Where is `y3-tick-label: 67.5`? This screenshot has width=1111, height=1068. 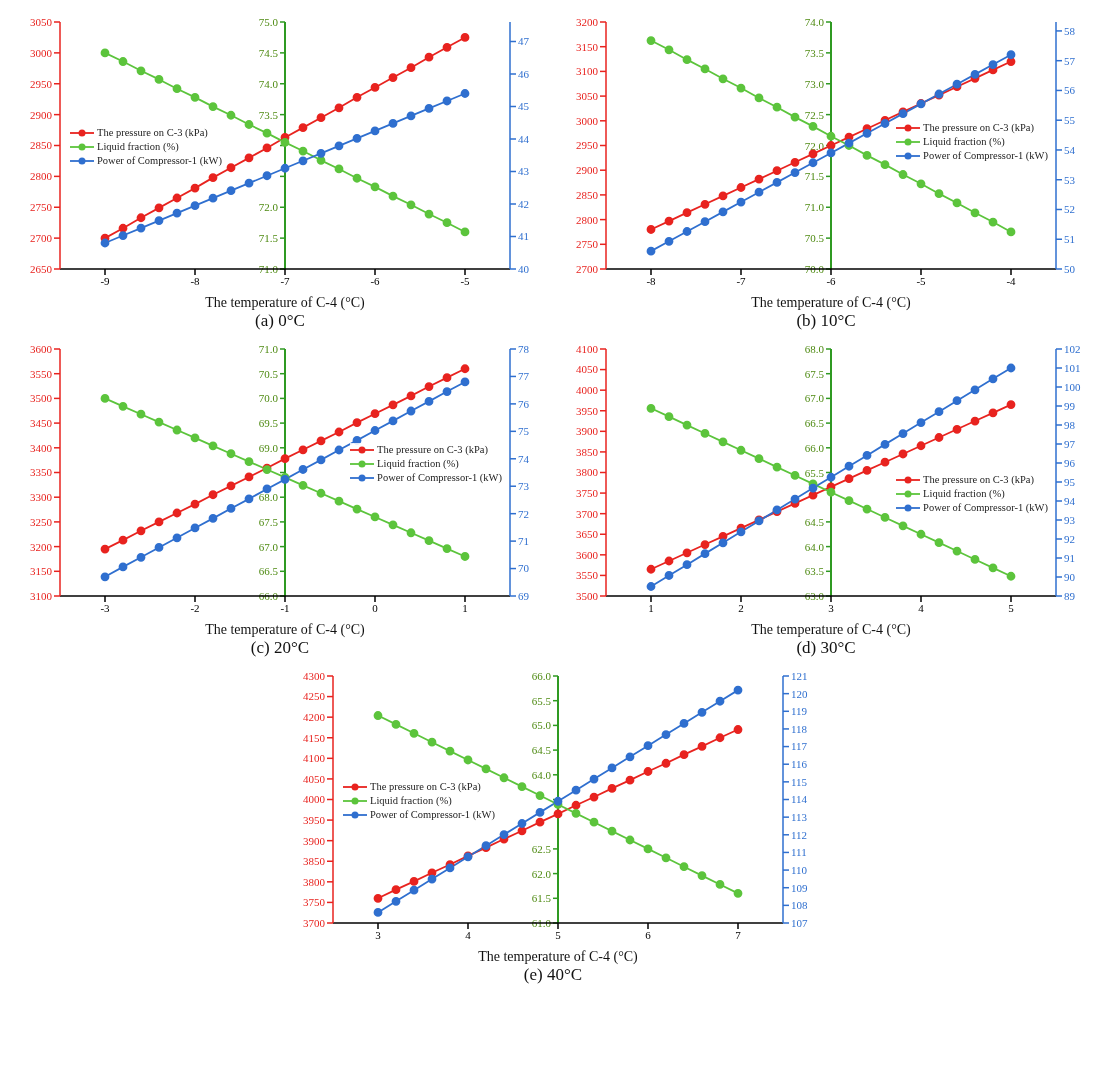
y3-tick-label: 67.5 is located at coordinates (268, 521).